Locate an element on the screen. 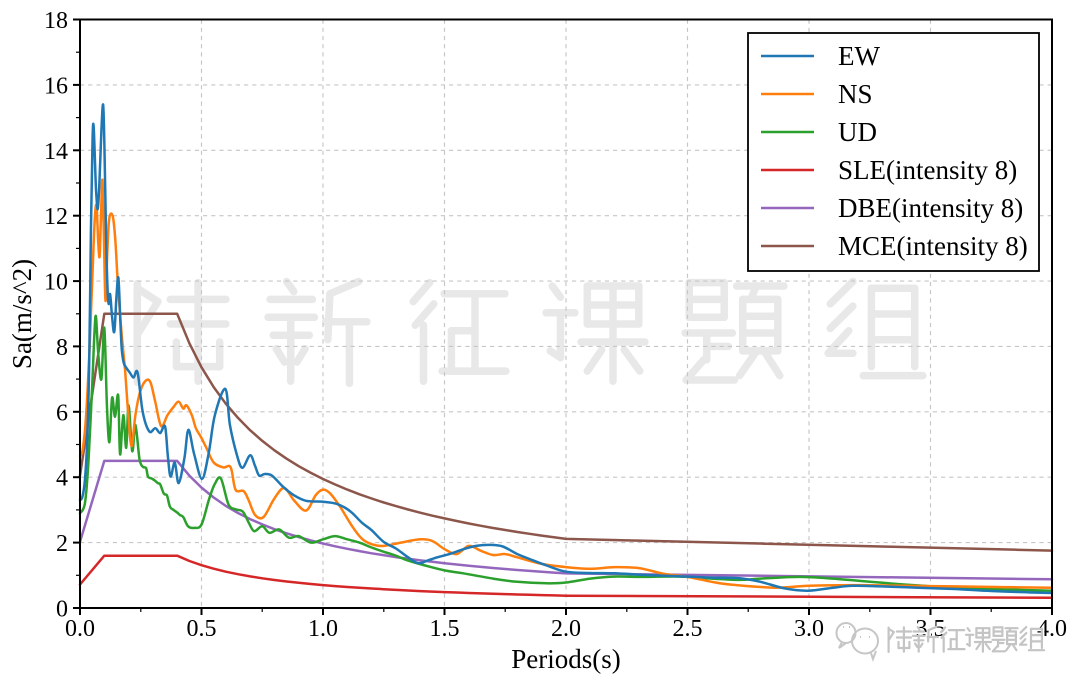 Image resolution: width=1080 pixels, height=686 pixels. svg-text: 0.5 is located at coordinates (202, 629).